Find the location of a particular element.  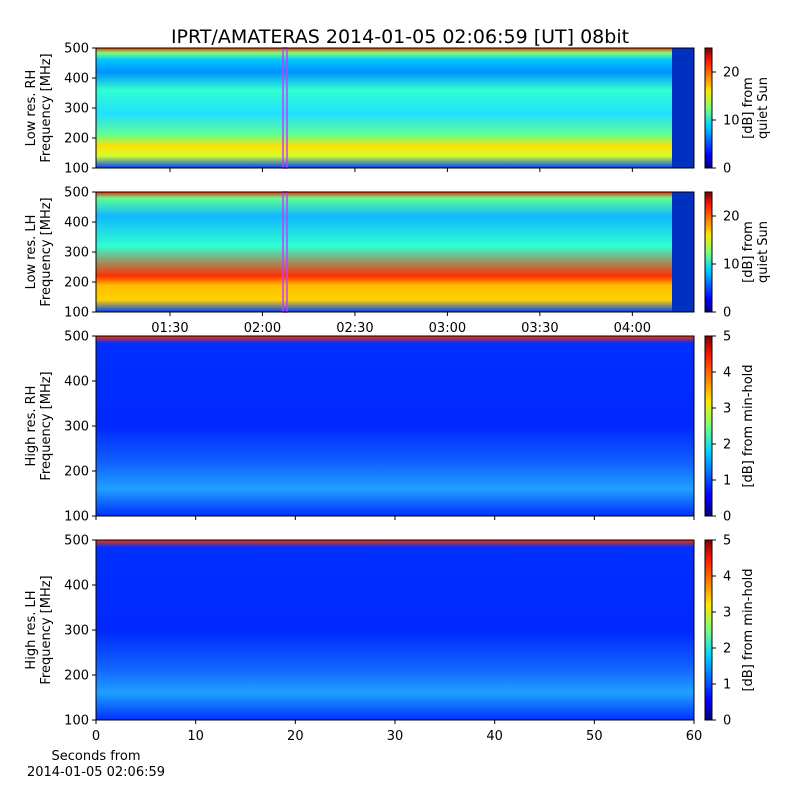

x-tick-label: 60 is located at coordinates (694, 736).